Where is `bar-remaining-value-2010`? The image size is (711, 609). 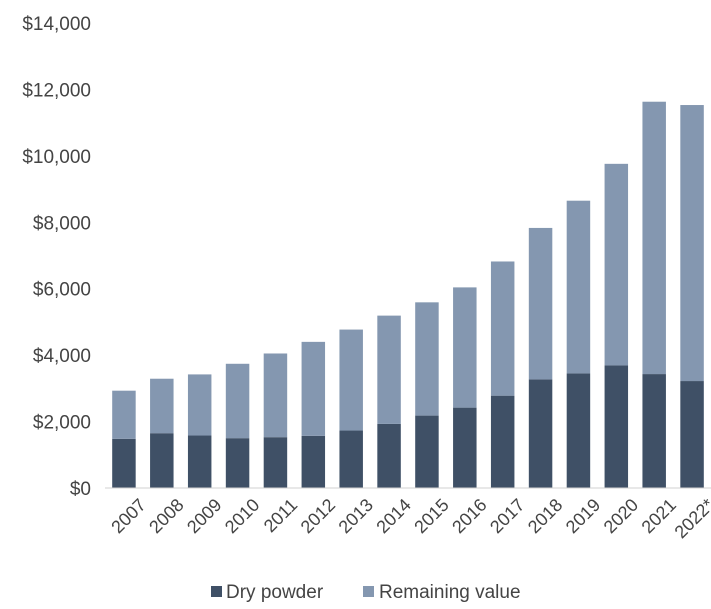 bar-remaining-value-2010 is located at coordinates (237, 401).